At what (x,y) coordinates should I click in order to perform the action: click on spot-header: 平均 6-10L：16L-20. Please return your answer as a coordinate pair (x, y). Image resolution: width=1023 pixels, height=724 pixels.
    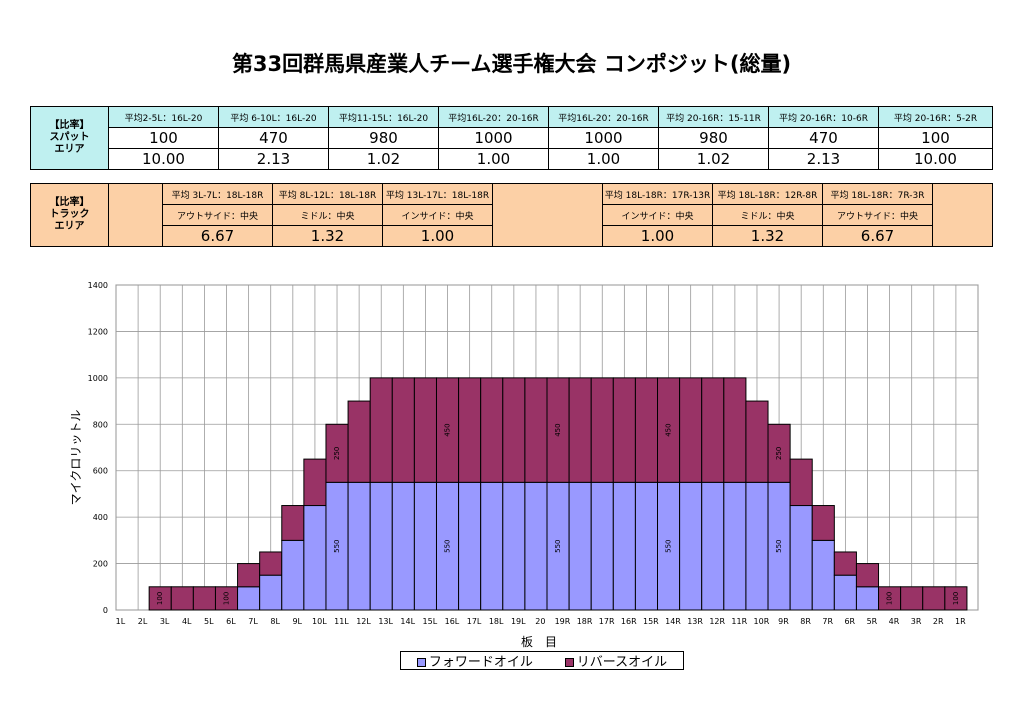
    Looking at the image, I should click on (273, 117).